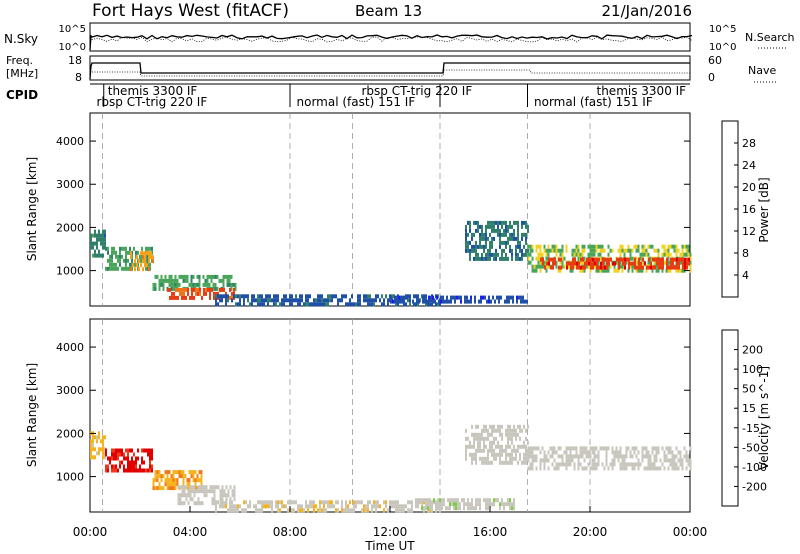  Describe the element at coordinates (749, 389) in the screenshot. I see `colorbar-tick-label: 50` at that location.